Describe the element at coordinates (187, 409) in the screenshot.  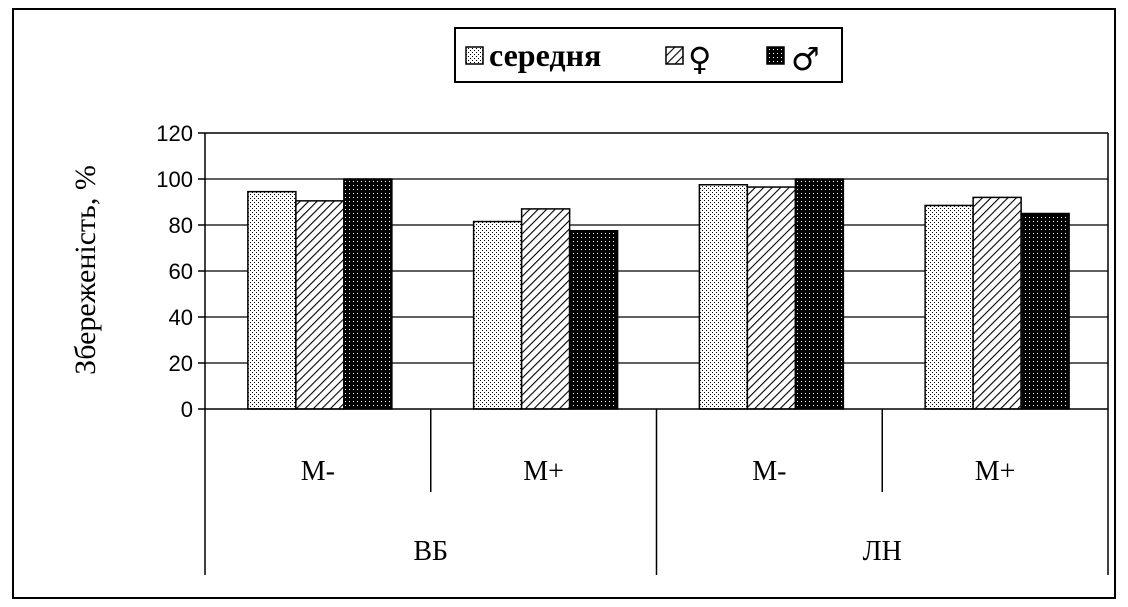
I see `y-tick-label: 0` at that location.